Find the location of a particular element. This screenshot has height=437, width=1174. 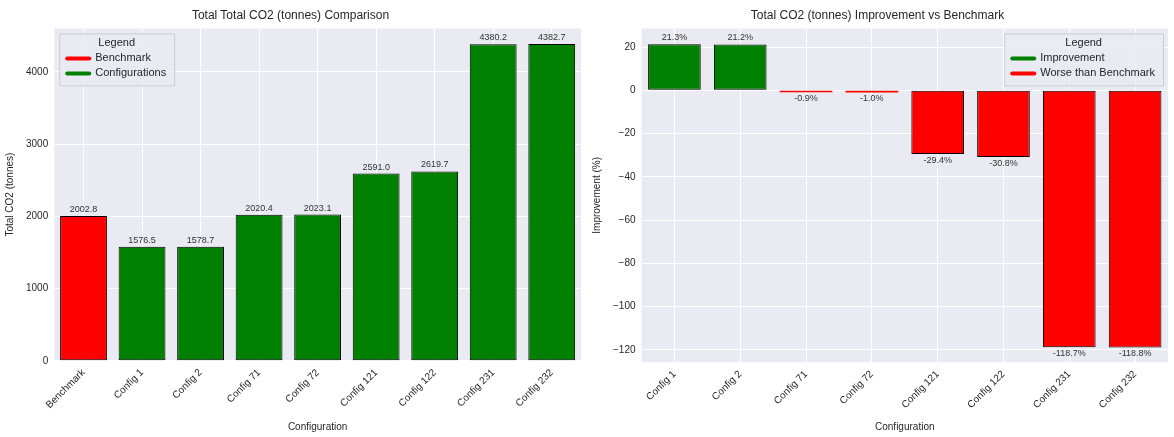

y-tick-label: 4000 is located at coordinates (37, 71).